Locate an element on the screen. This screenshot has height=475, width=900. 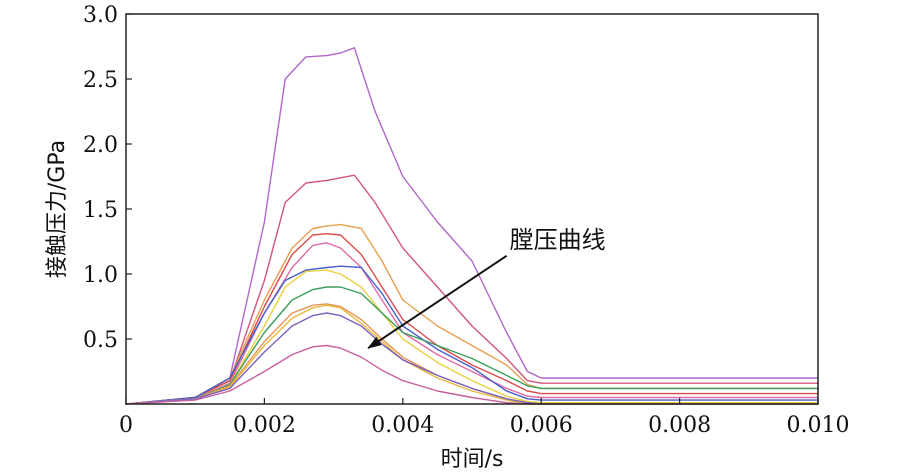
annotation-arrow is located at coordinates (437, 301).